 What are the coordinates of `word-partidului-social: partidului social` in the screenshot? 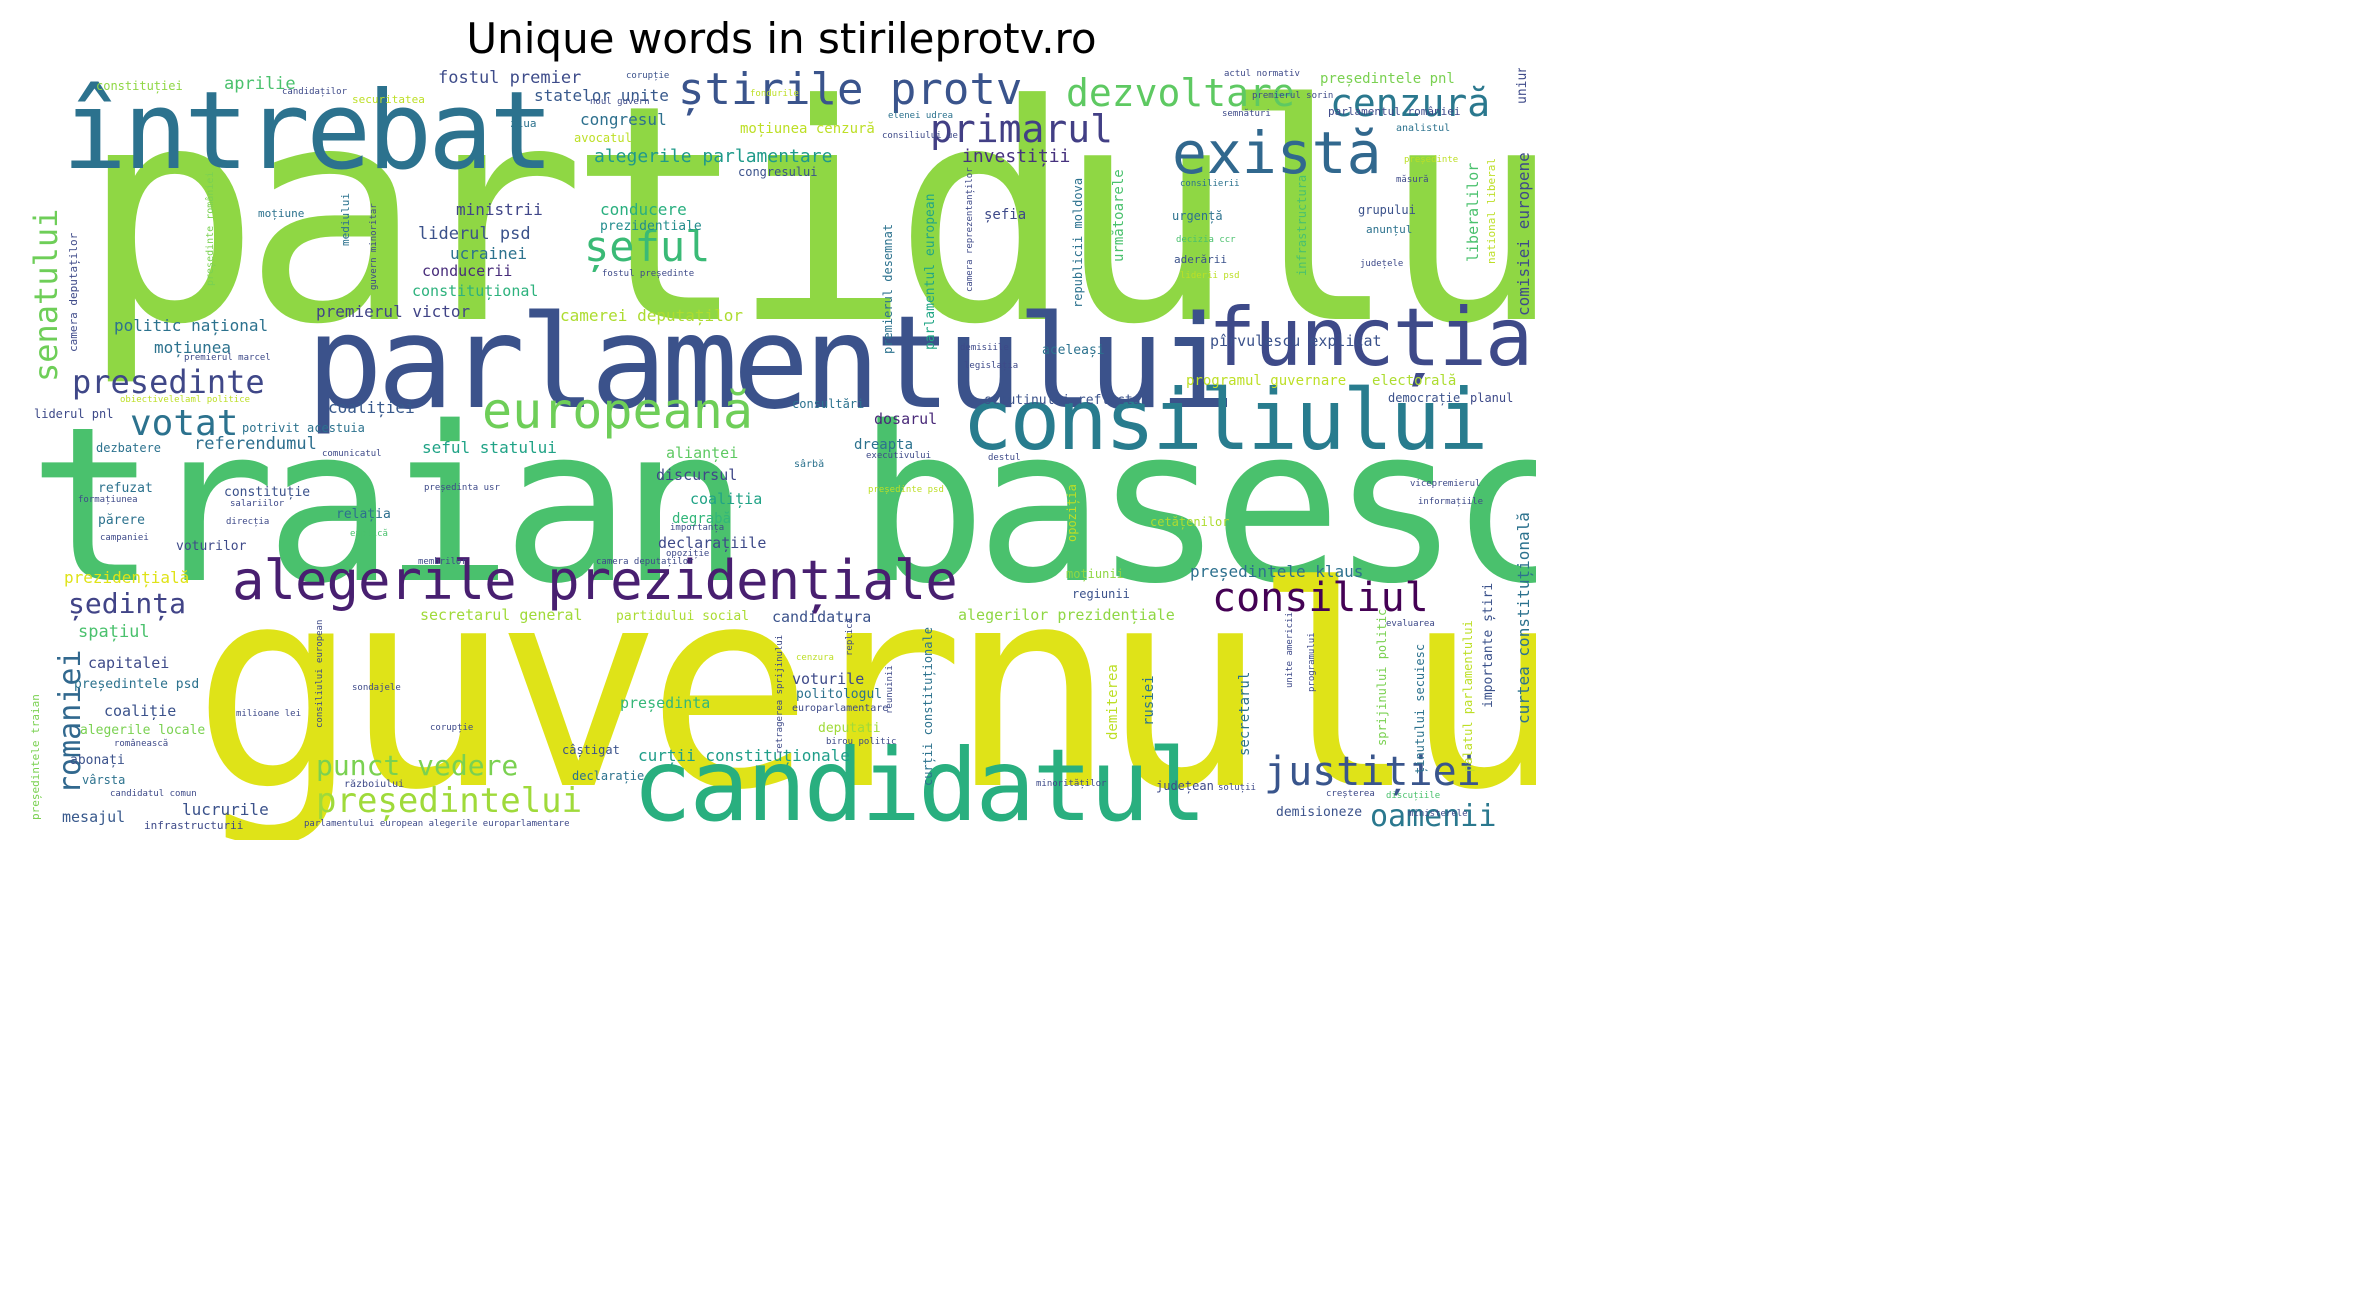 It's located at (683, 616).